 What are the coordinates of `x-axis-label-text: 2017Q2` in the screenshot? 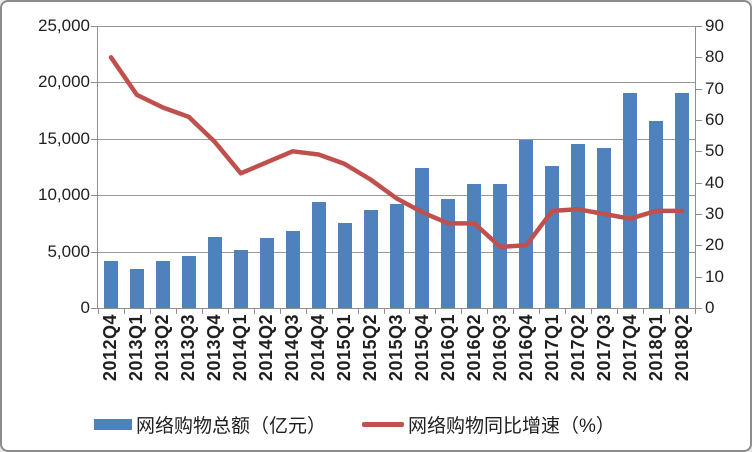 It's located at (577, 348).